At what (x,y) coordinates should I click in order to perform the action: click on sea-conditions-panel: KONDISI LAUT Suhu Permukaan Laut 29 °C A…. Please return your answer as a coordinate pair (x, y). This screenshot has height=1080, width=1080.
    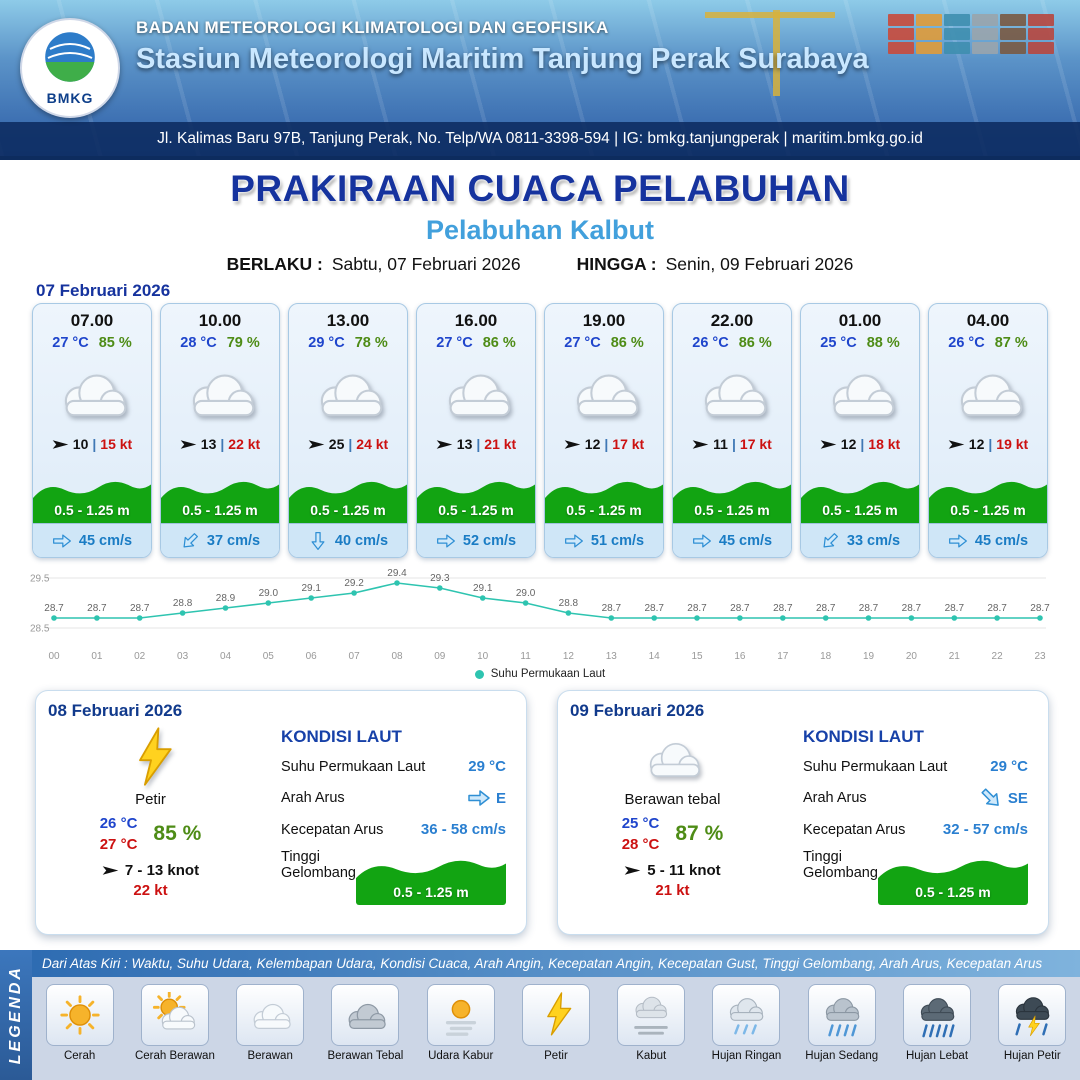
    Looking at the image, I should click on (381, 824).